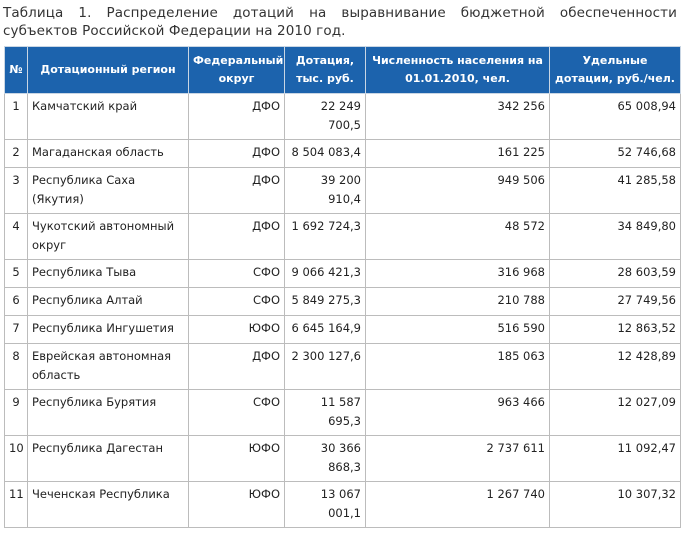 Image resolution: width=681 pixels, height=539 pixels. What do you see at coordinates (325, 236) in the screenshot?
I see `cell-dotation: 1 692 724,3` at bounding box center [325, 236].